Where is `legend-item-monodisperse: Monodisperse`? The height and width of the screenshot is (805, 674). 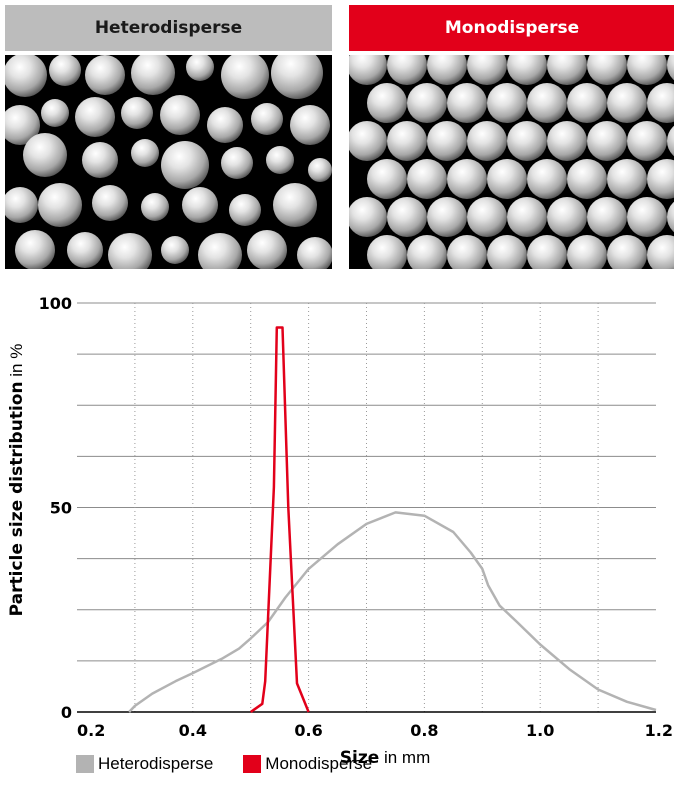
legend-item-monodisperse: Monodisperse is located at coordinates (307, 764).